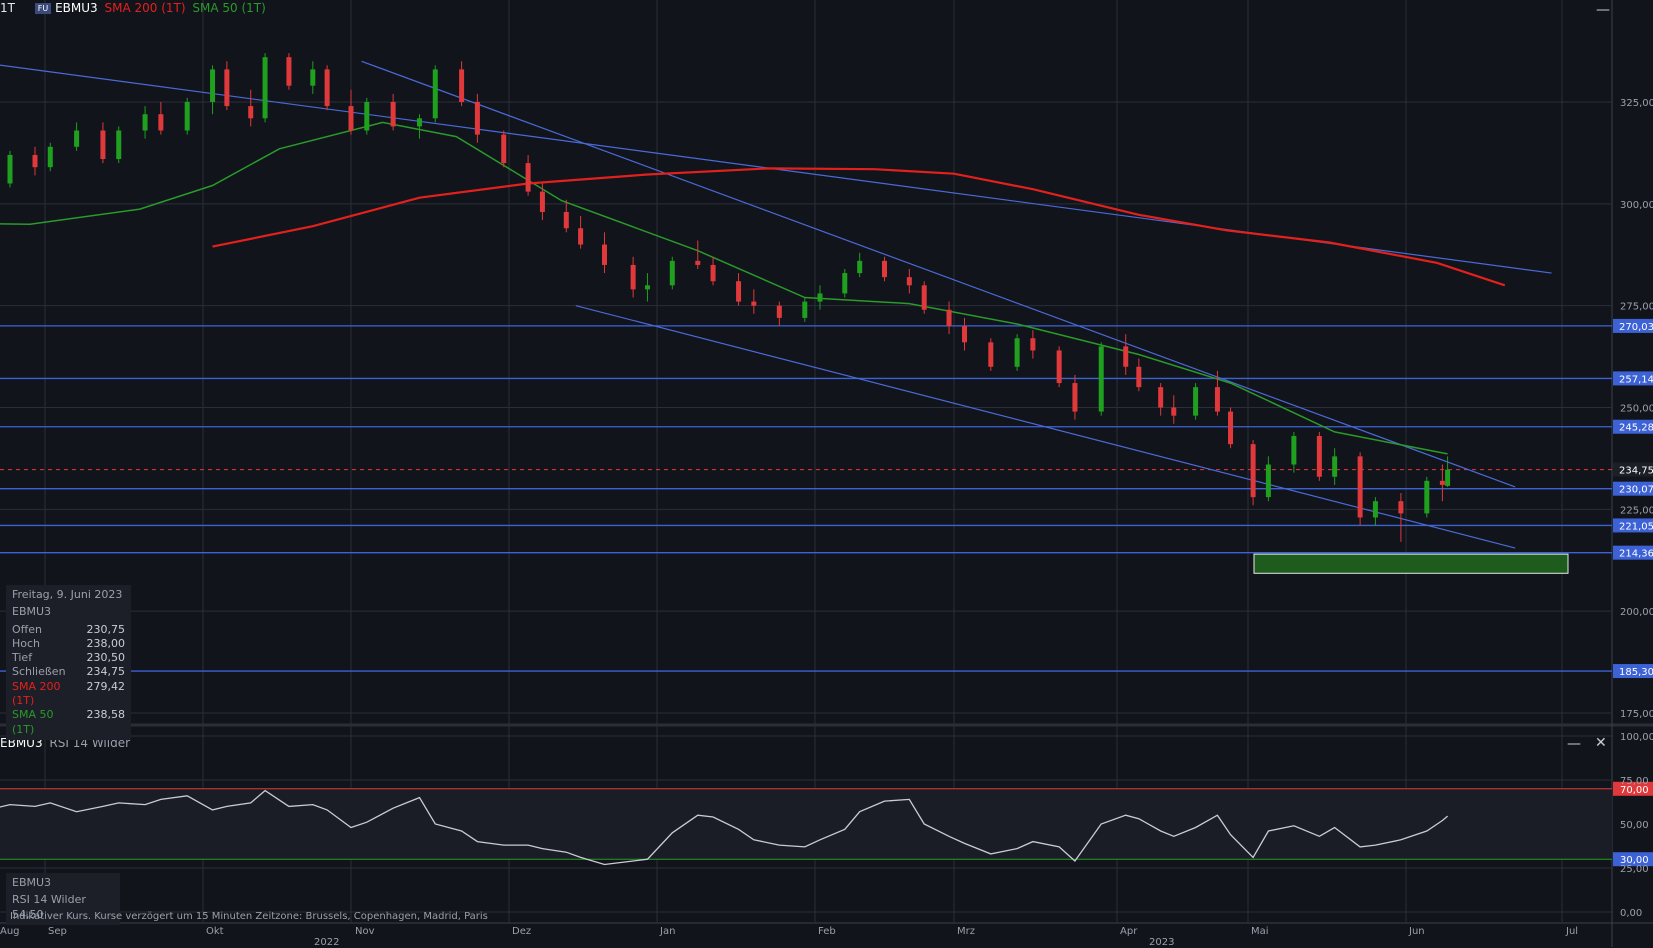  I want to click on level-badge-label: 245,28, so click(1636, 428).